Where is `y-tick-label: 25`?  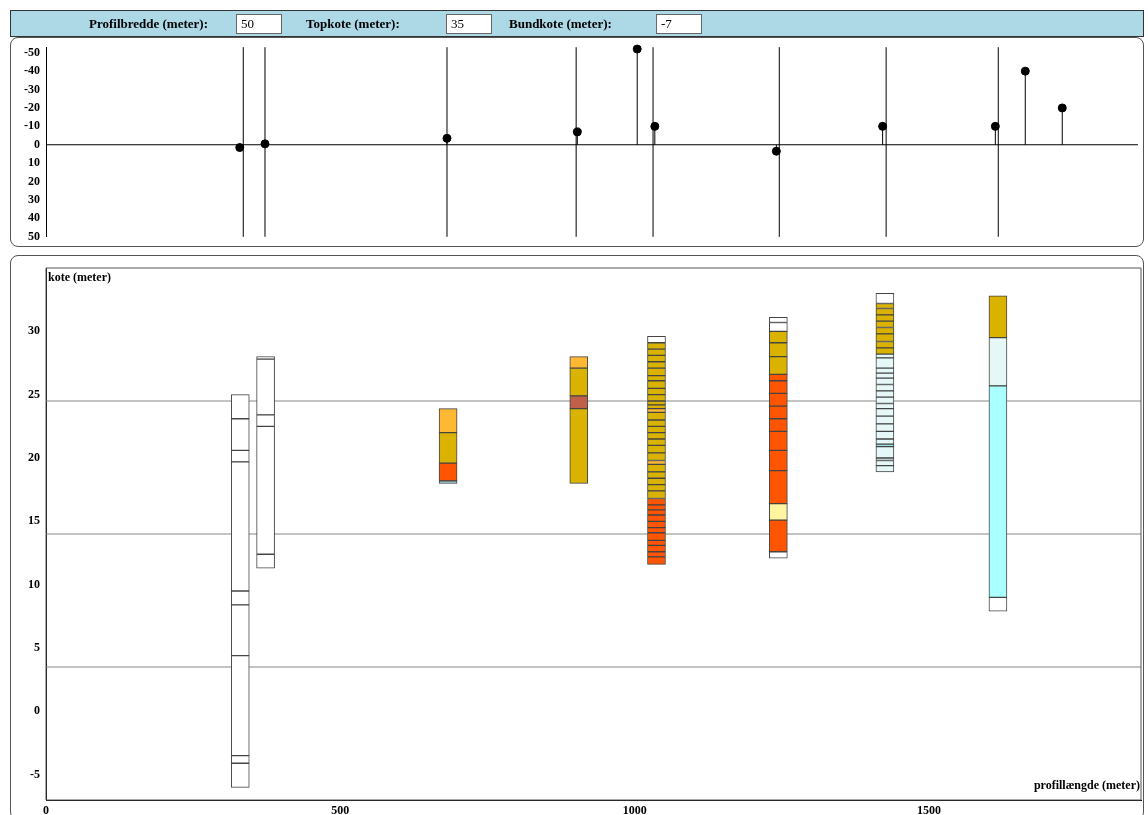 y-tick-label: 25 is located at coordinates (34, 393).